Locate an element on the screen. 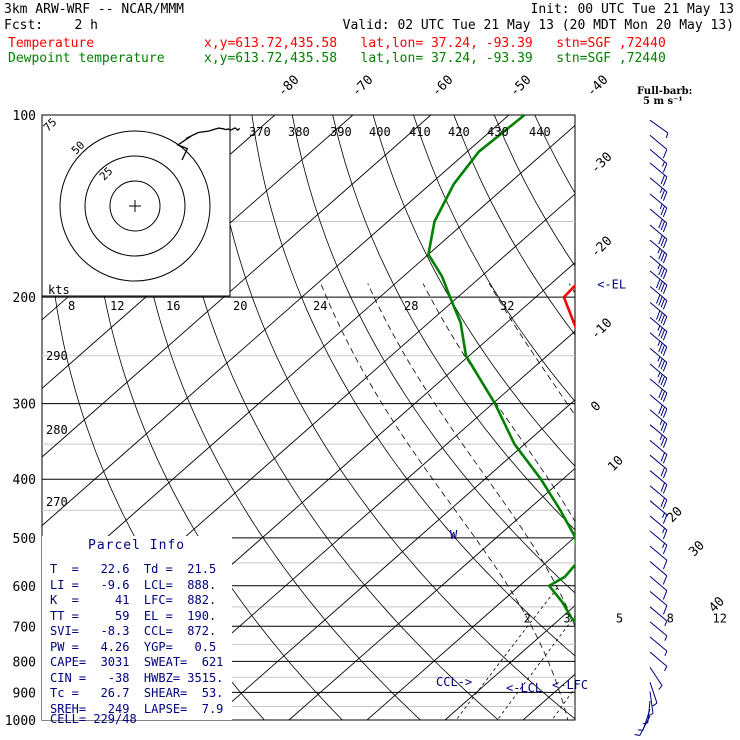  parcel-row: T = 22.6 Td = 21.5 is located at coordinates (133, 569).